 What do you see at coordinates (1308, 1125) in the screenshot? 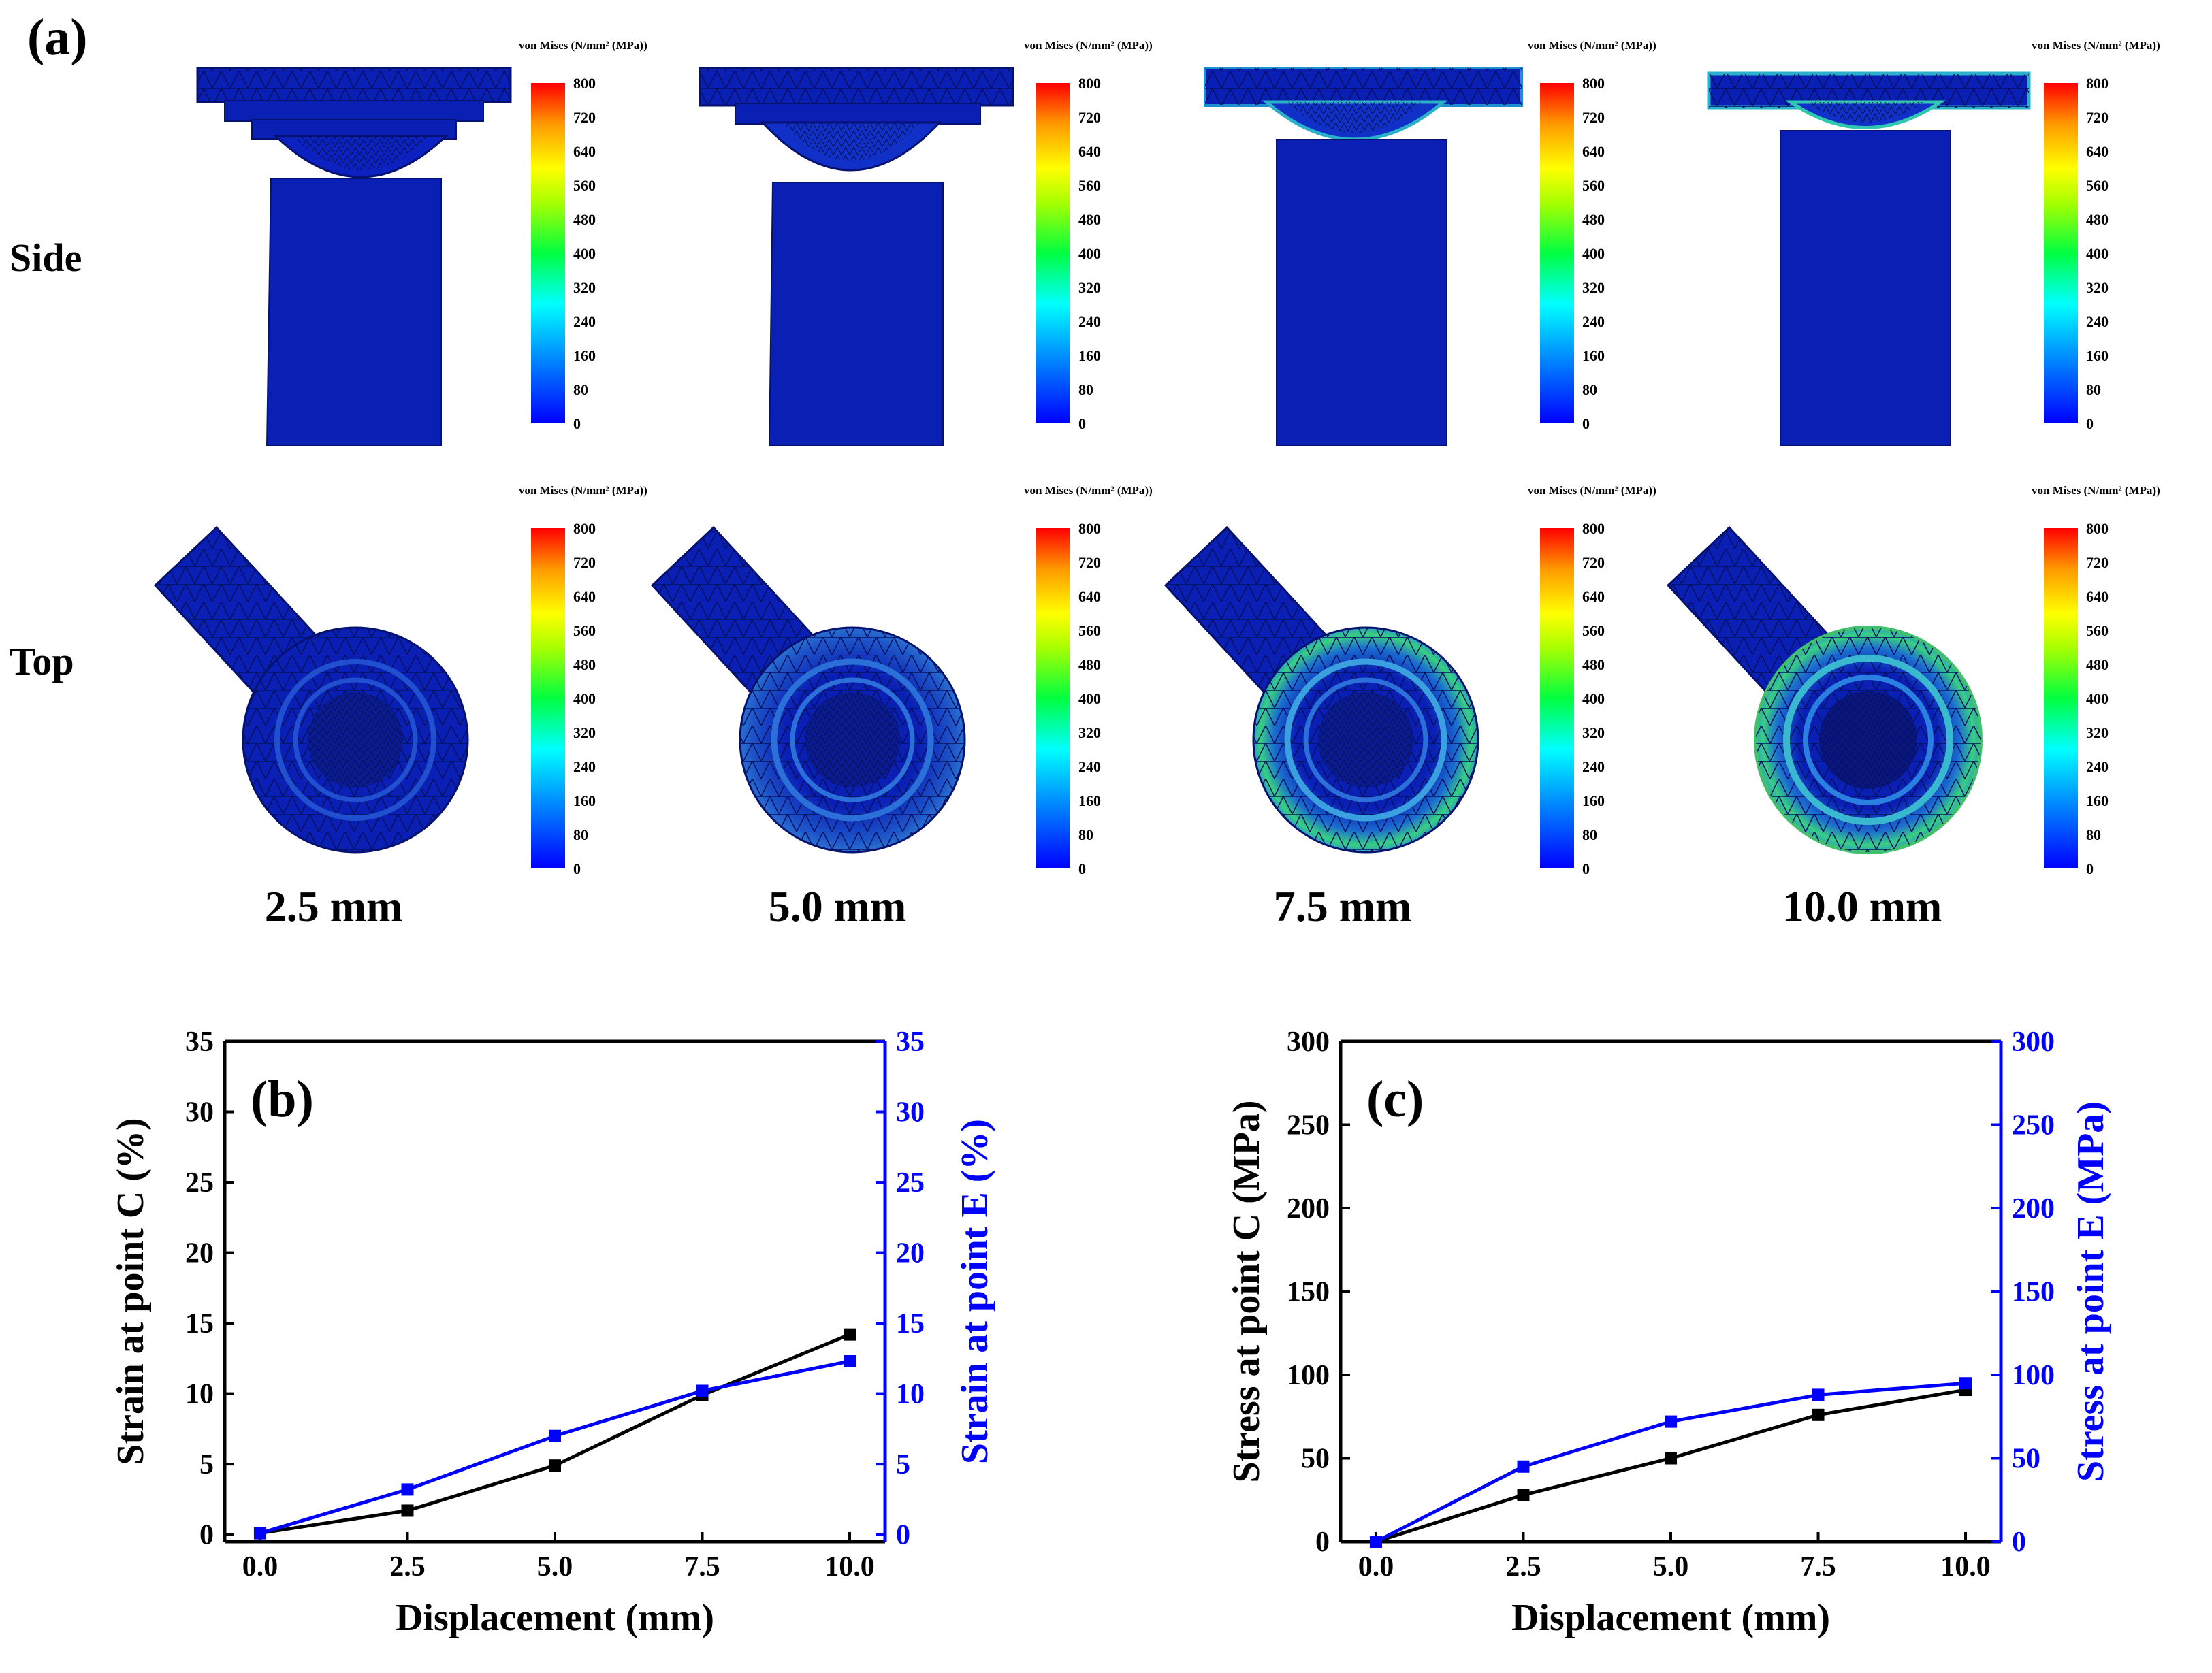
I see `y-tick-label: 250` at bounding box center [1308, 1125].